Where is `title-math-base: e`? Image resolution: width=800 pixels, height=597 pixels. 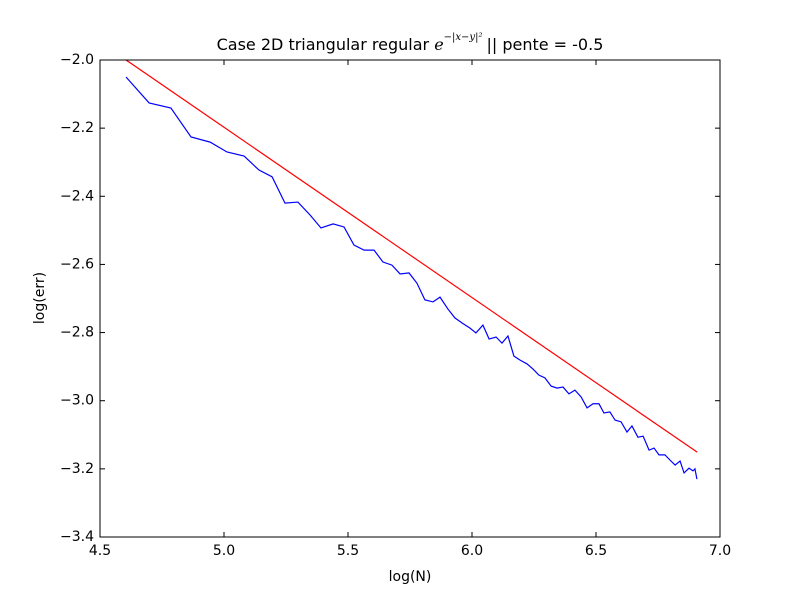
title-math-base: e is located at coordinates (438, 44).